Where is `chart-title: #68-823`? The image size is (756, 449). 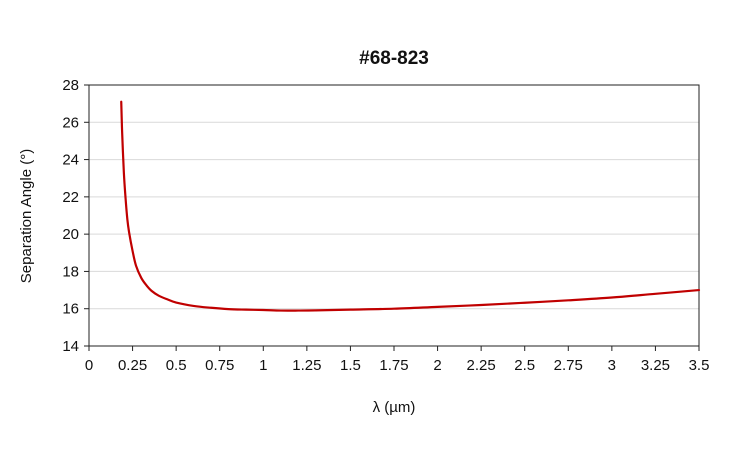 chart-title: #68-823 is located at coordinates (394, 58).